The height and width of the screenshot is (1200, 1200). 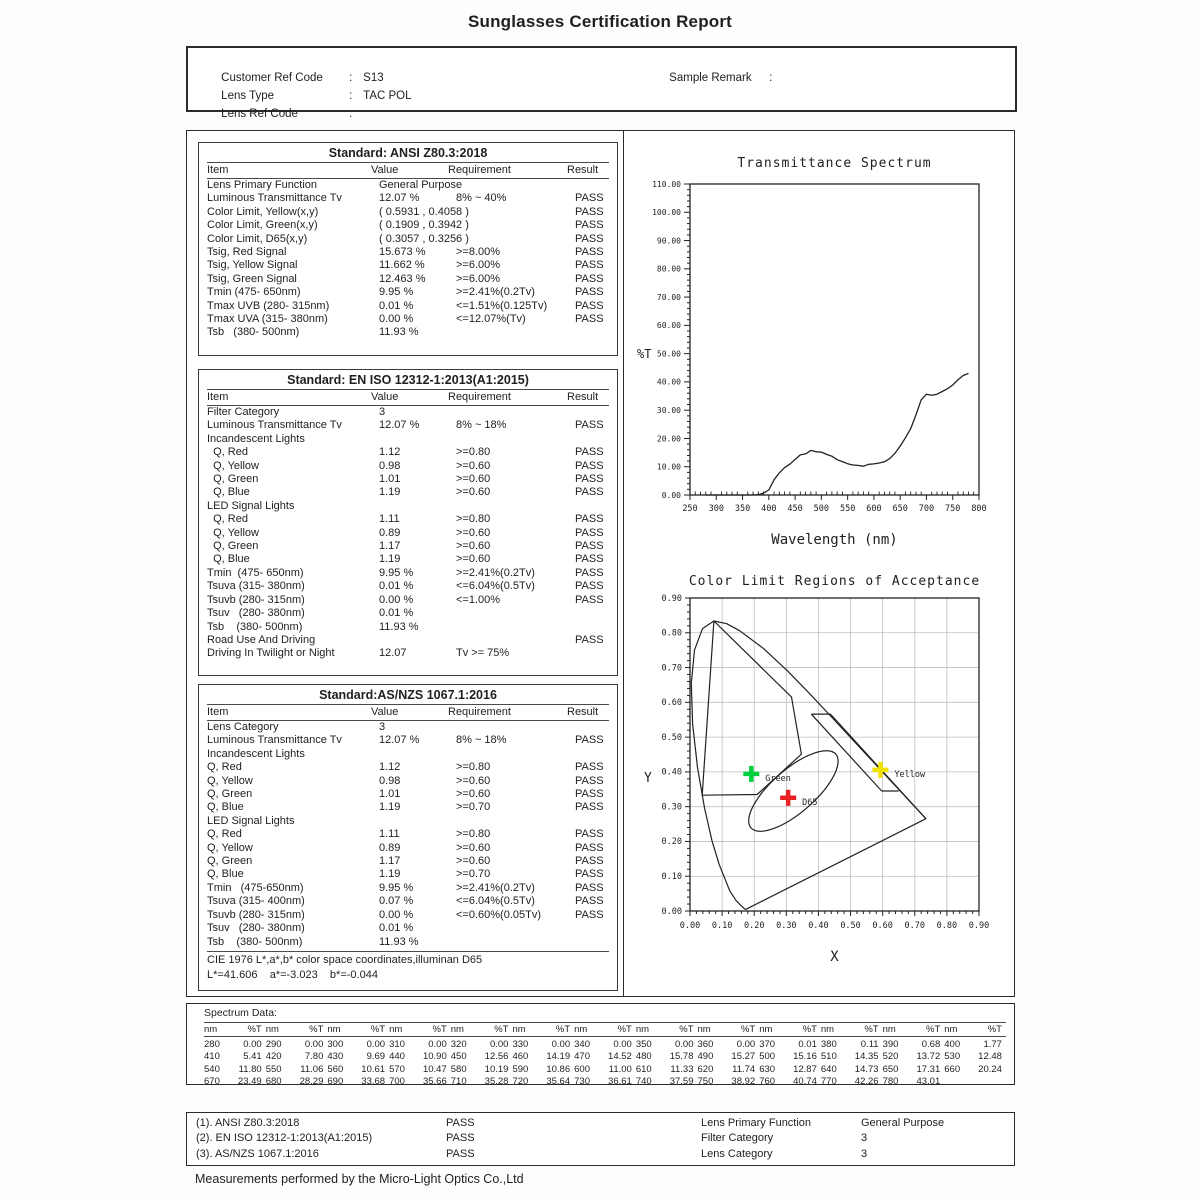 I want to click on y-tick-label: 30.00, so click(x=669, y=410).